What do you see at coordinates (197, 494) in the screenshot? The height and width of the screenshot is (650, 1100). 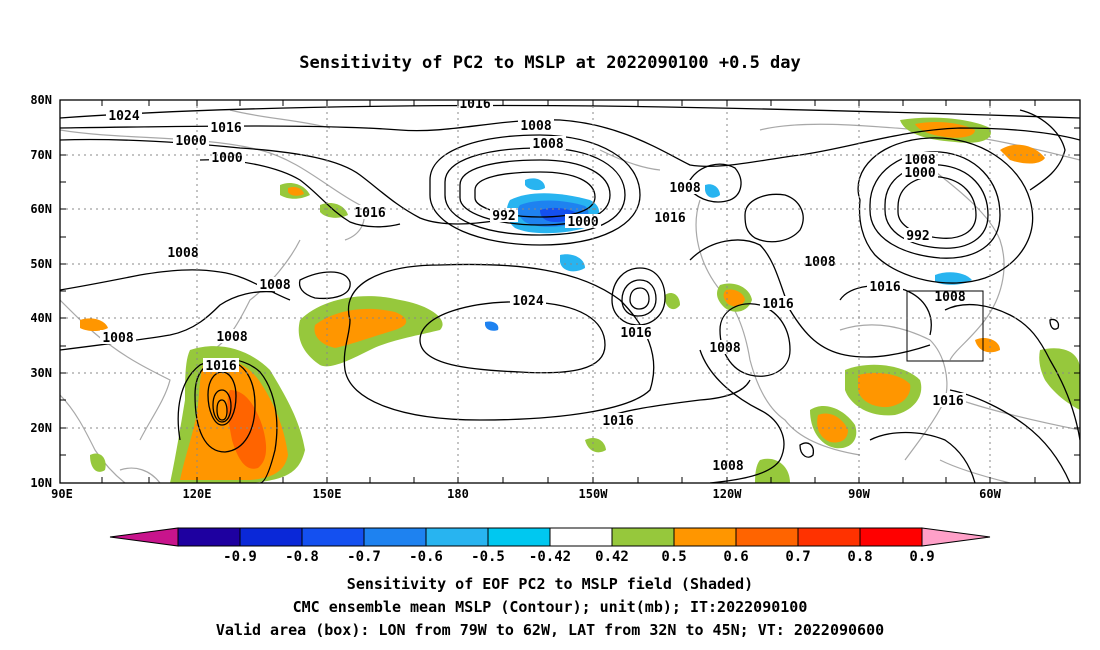 I see `lon-tick-label: 120E` at bounding box center [197, 494].